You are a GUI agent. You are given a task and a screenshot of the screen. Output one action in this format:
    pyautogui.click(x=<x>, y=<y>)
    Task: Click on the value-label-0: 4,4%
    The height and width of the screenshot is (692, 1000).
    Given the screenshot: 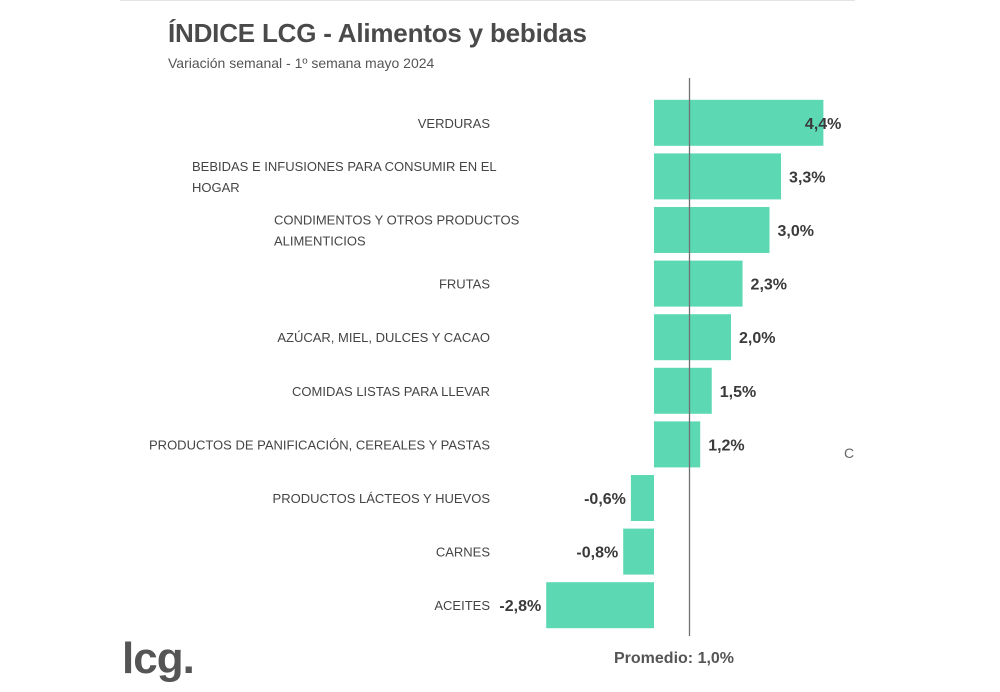 What is the action you would take?
    pyautogui.click(x=823, y=124)
    